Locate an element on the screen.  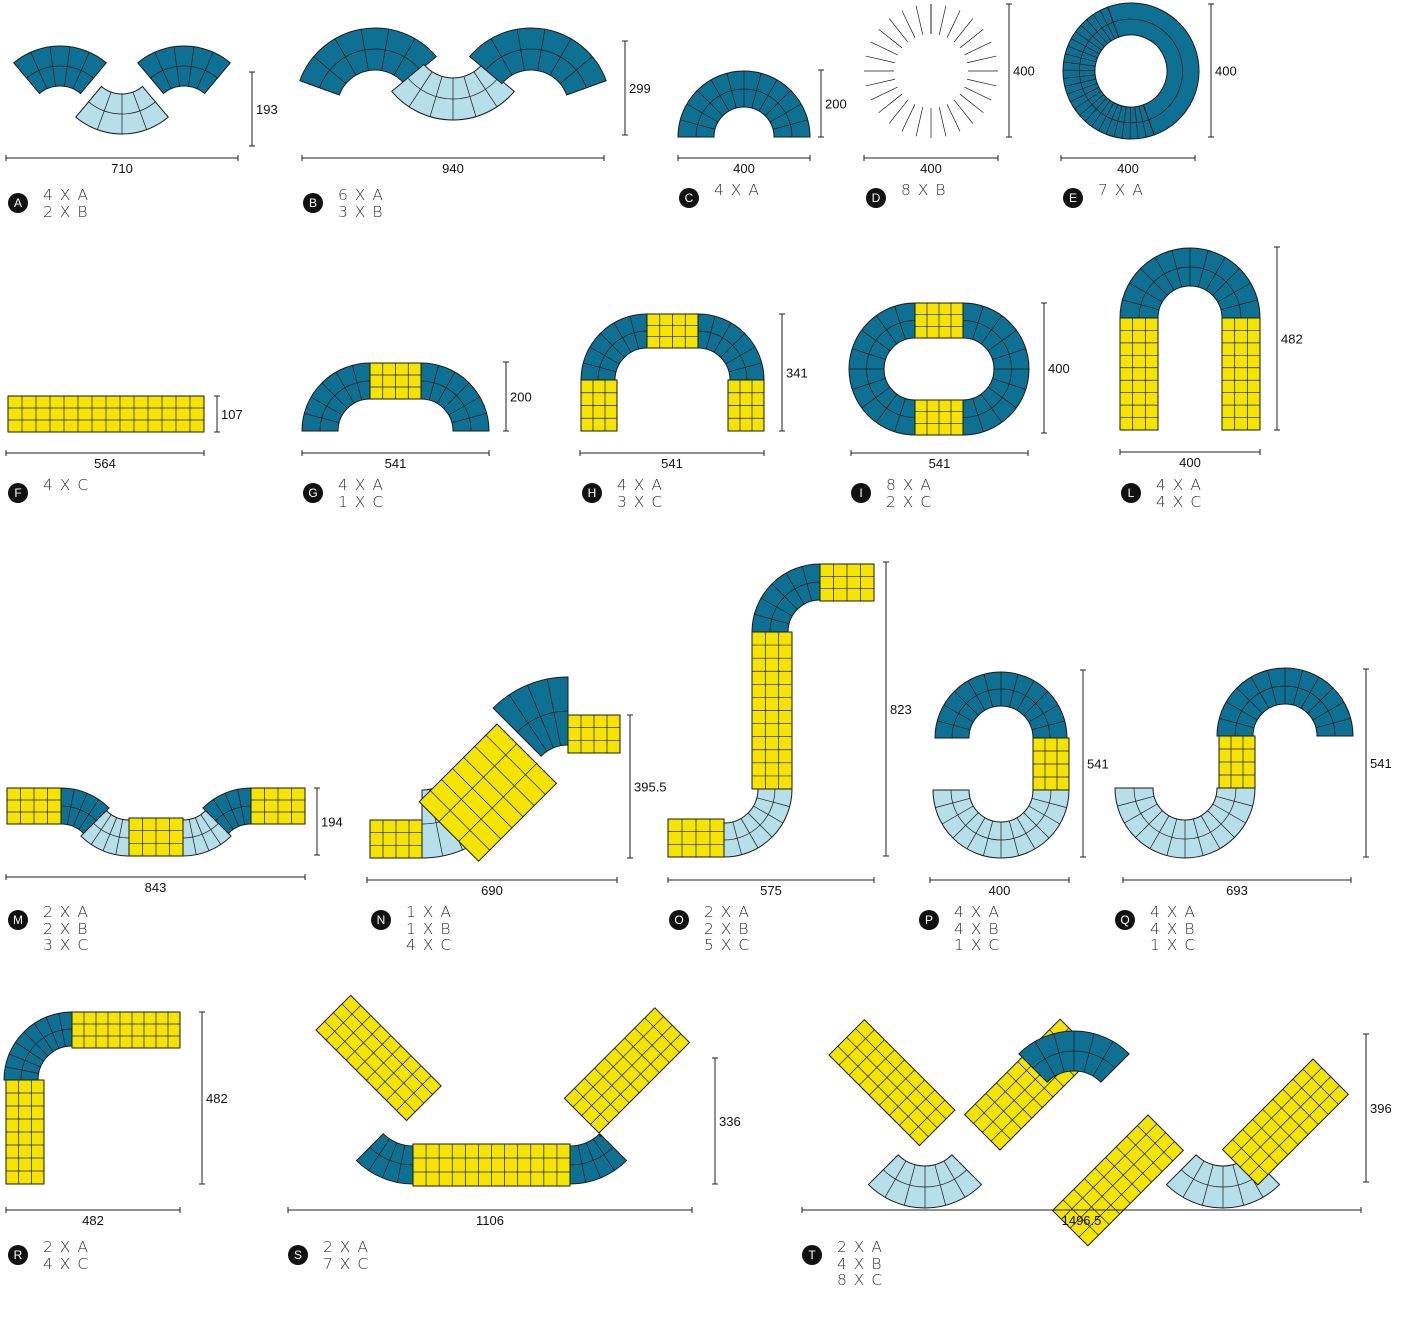
height-label: 395.5 is located at coordinates (650, 787).